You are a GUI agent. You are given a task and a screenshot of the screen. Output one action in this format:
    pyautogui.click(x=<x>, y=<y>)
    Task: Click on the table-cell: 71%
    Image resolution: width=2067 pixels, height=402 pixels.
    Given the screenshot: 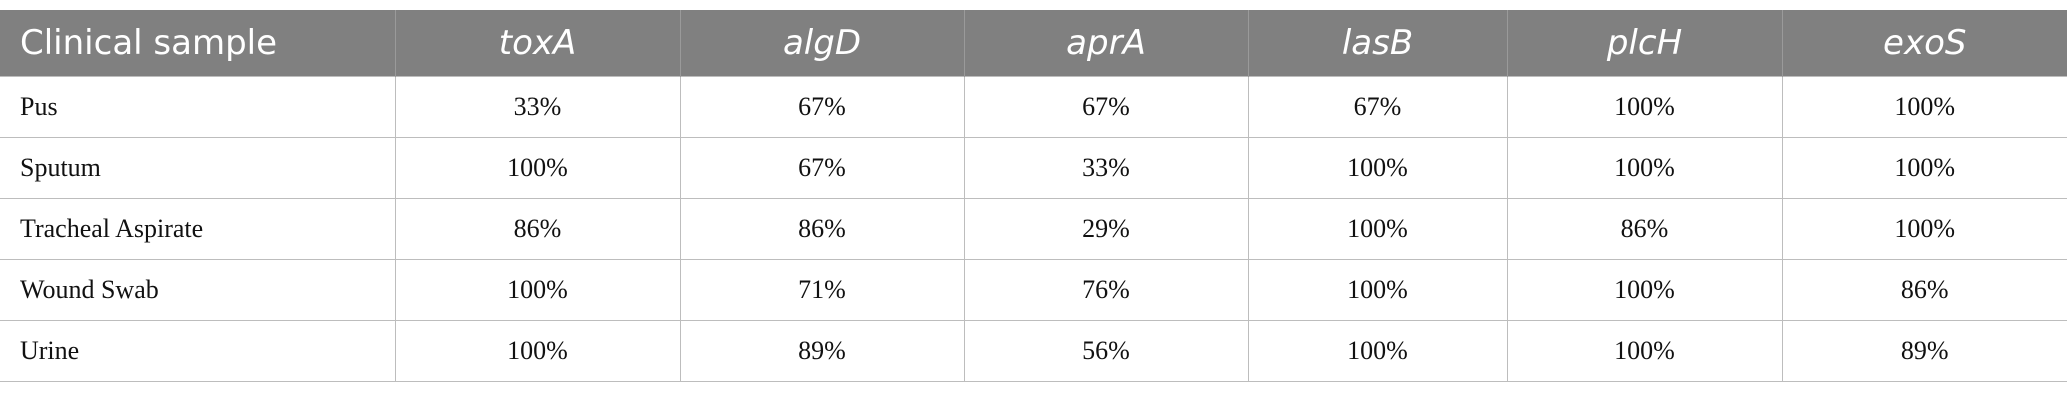 What is the action you would take?
    pyautogui.click(x=822, y=290)
    